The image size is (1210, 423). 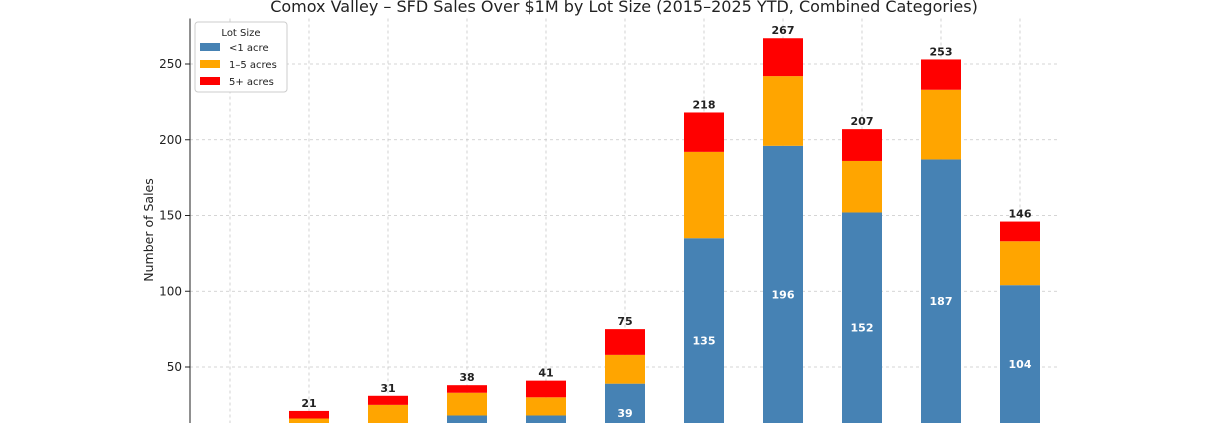 What do you see at coordinates (783, 30) in the screenshot?
I see `bar-total-label: 267` at bounding box center [783, 30].